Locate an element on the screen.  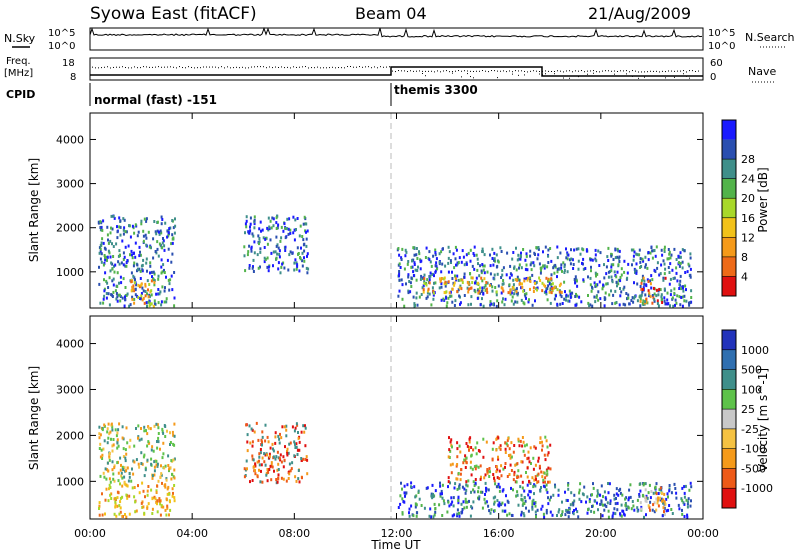
velocity-ytick-label: 2000 is located at coordinates (70, 435).